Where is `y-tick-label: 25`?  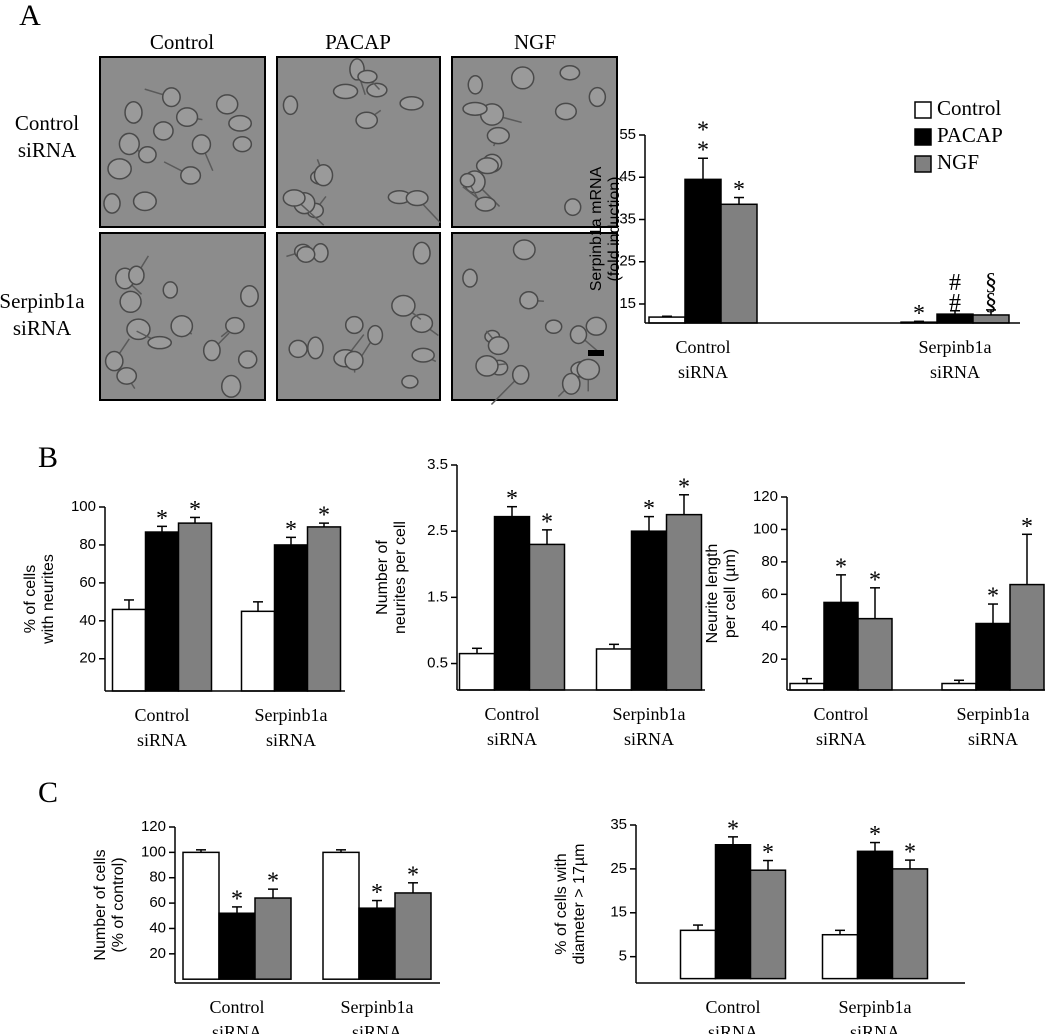
y-tick-label: 25 is located at coordinates (627, 261).